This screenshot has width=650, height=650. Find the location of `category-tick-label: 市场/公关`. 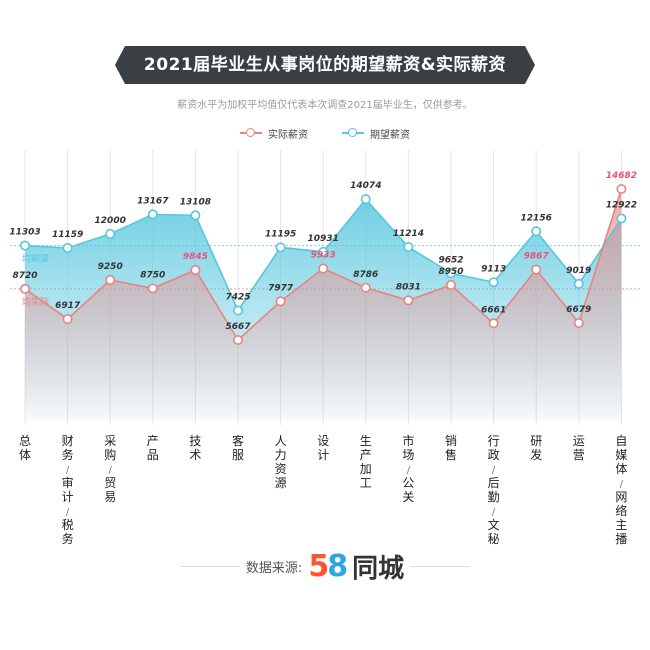

category-tick-label: 市场/公关 is located at coordinates (408, 468).